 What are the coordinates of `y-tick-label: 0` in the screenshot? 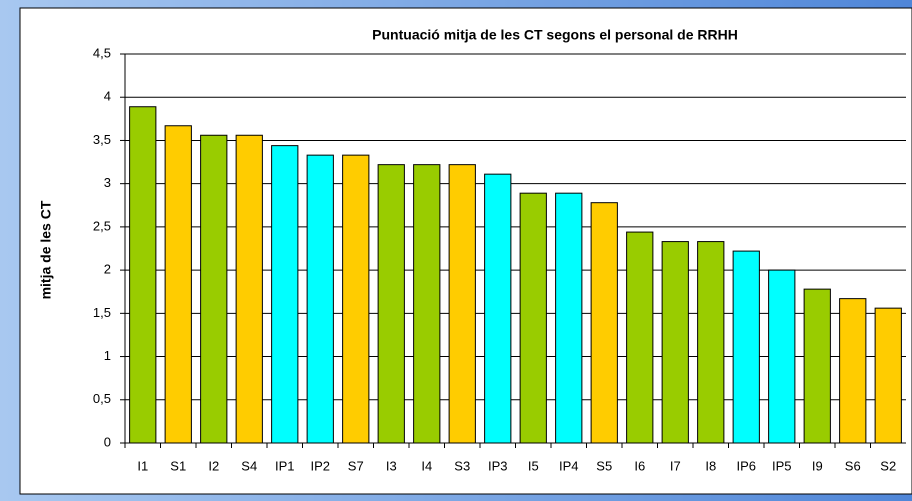 It's located at (107, 441).